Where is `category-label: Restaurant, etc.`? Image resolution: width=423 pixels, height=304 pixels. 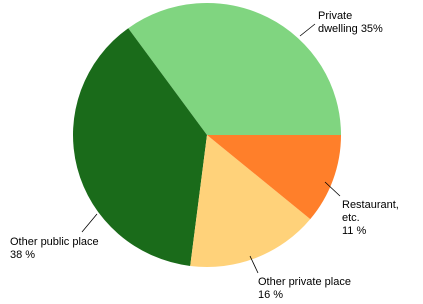
category-label: Restaurant, etc. is located at coordinates (370, 211).